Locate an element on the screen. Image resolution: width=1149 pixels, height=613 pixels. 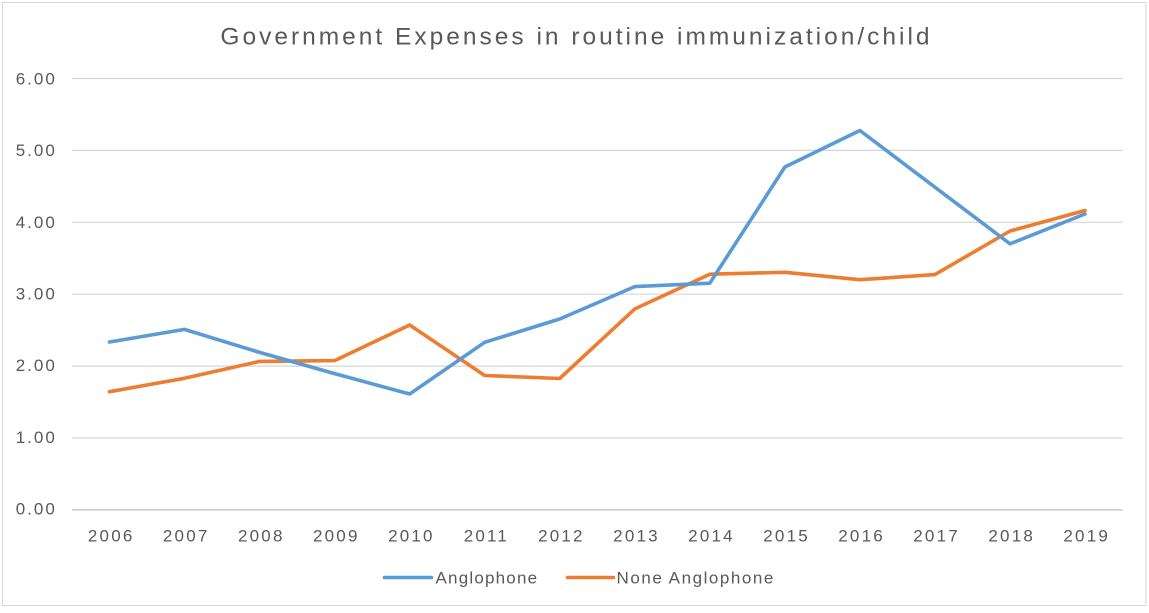
svg-text: 2012 is located at coordinates (561, 536).